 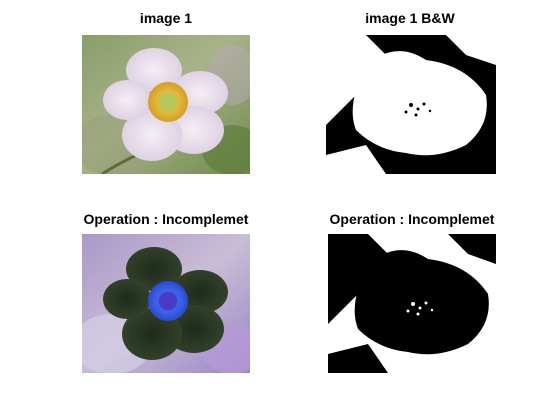 I want to click on image-1-complement-photo, so click(x=166, y=303).